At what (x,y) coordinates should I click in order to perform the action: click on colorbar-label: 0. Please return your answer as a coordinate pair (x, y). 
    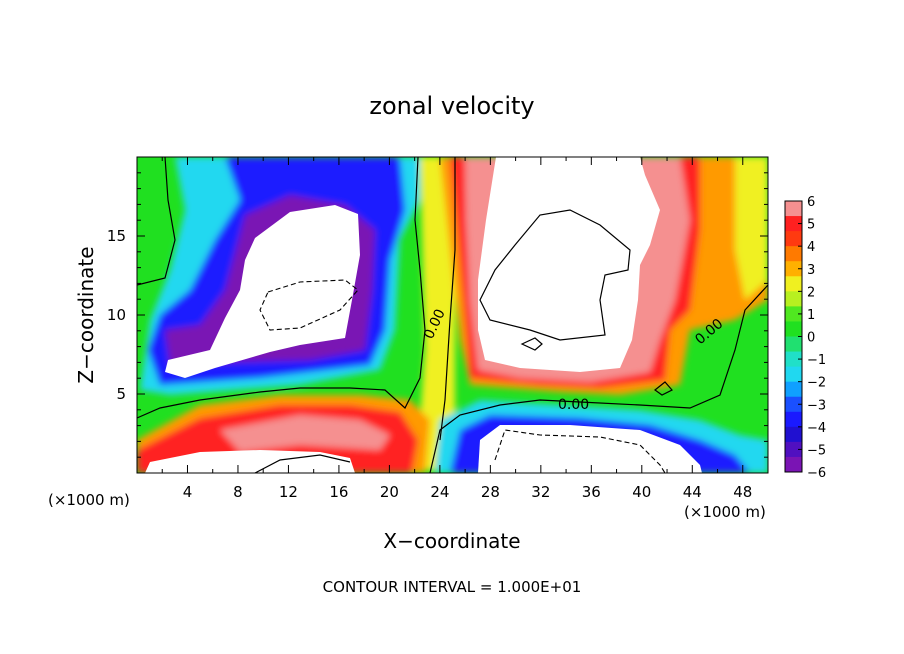
    Looking at the image, I should click on (811, 338).